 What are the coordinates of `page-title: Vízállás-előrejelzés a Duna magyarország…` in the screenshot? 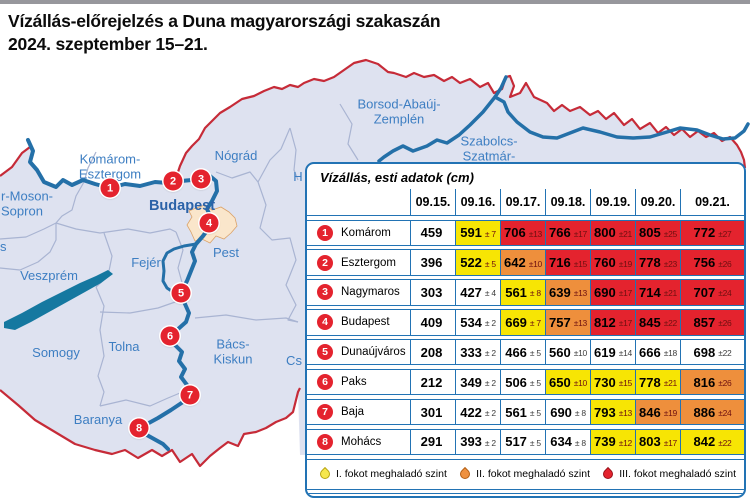 It's located at (224, 33).